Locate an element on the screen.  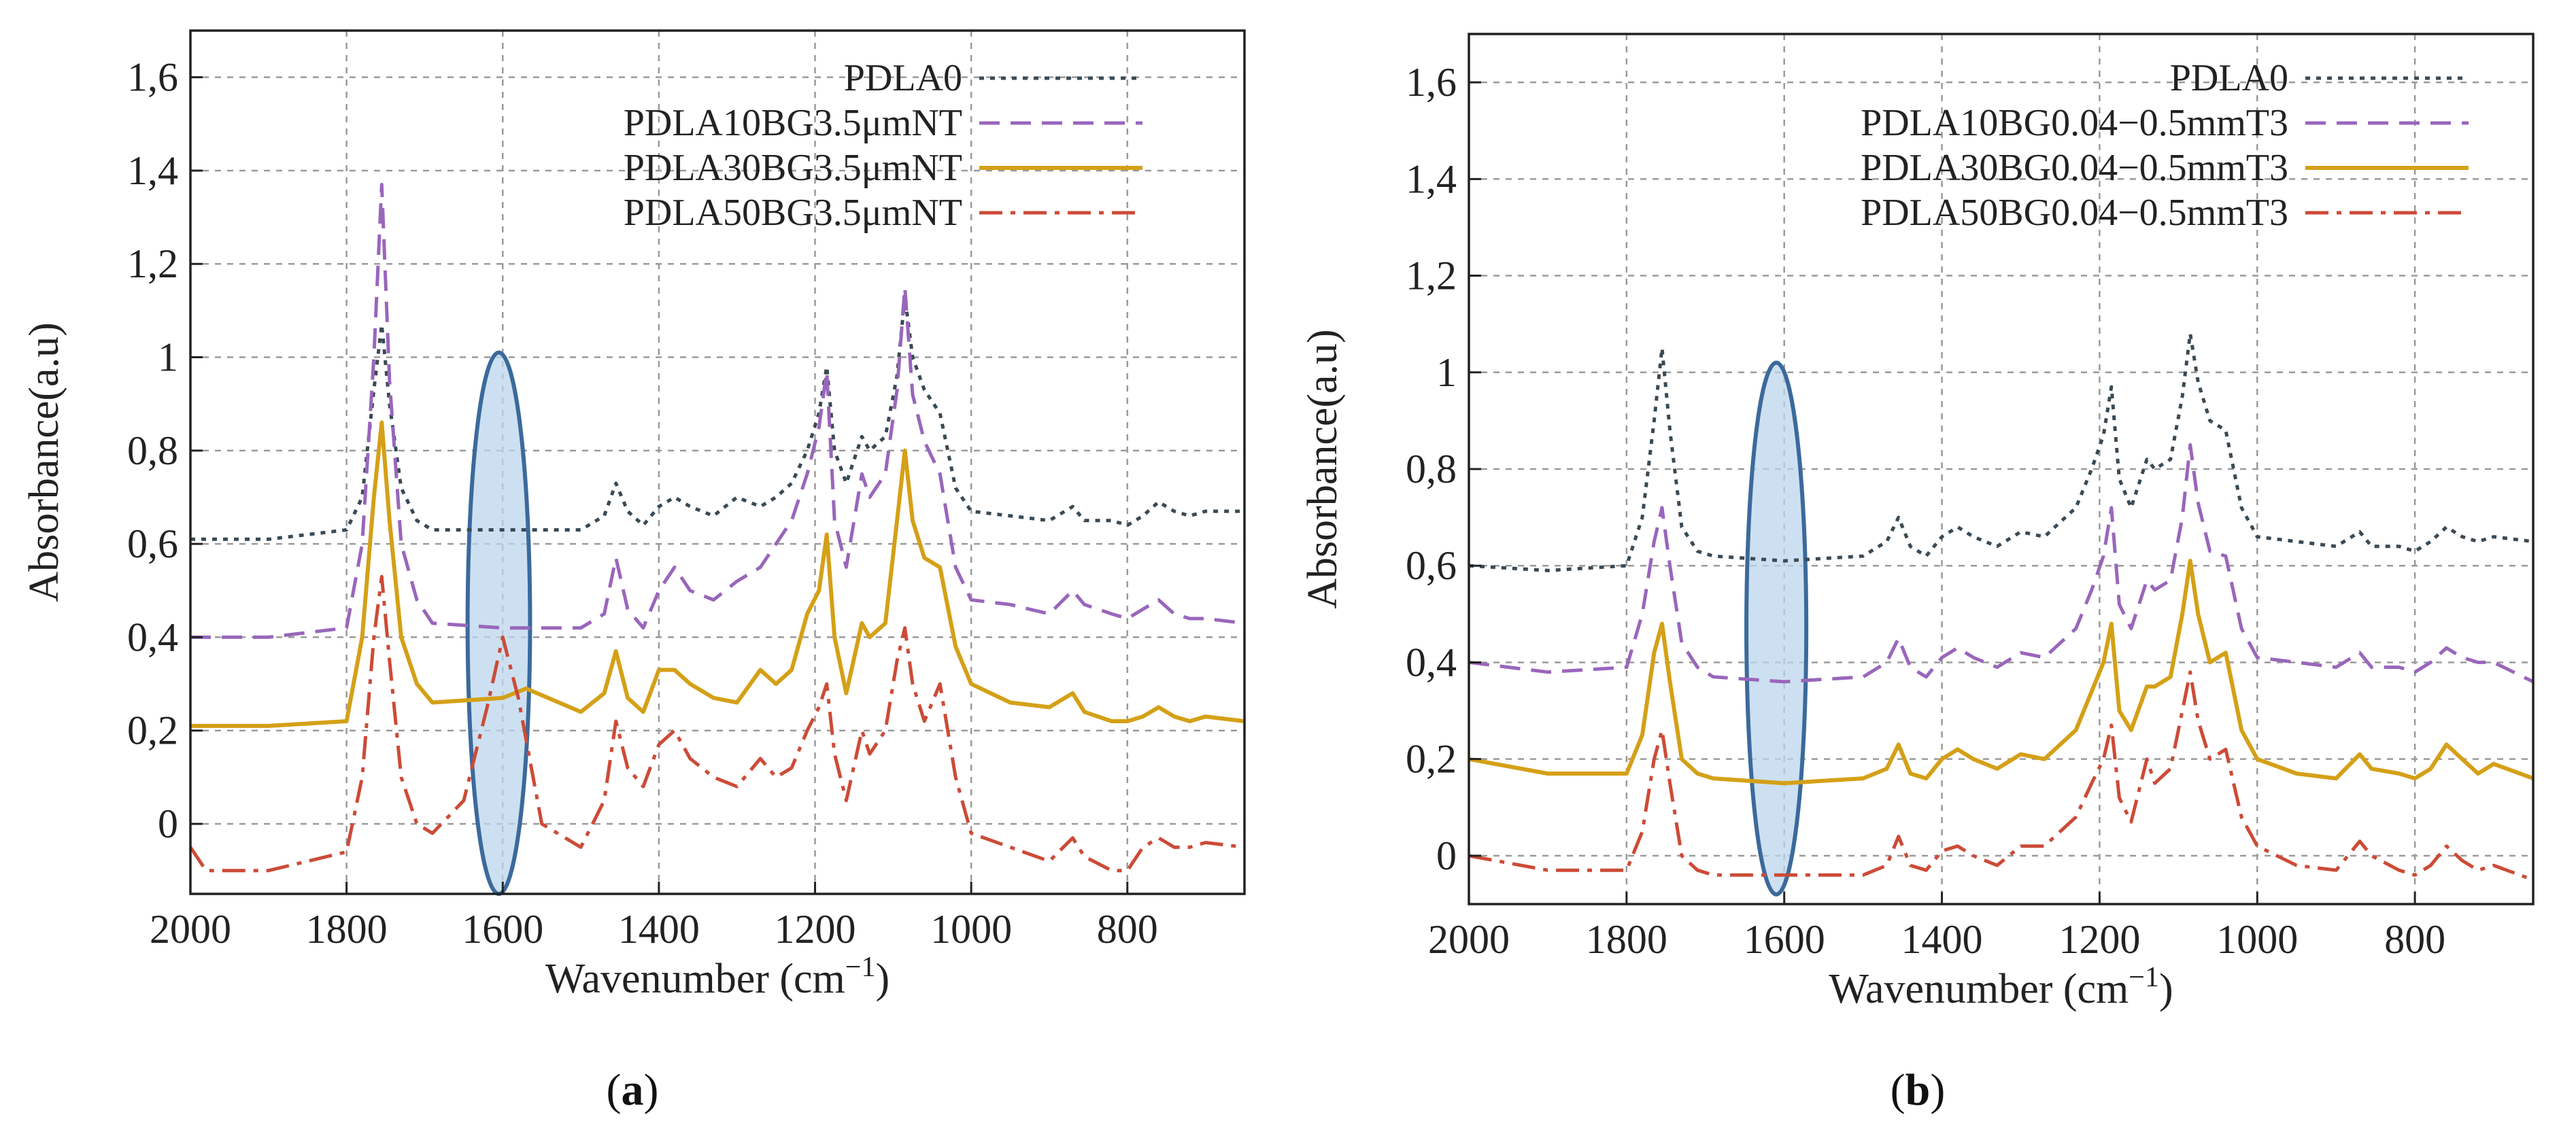
legend-label: PDLA50BG3.5μmNT is located at coordinates (793, 213).